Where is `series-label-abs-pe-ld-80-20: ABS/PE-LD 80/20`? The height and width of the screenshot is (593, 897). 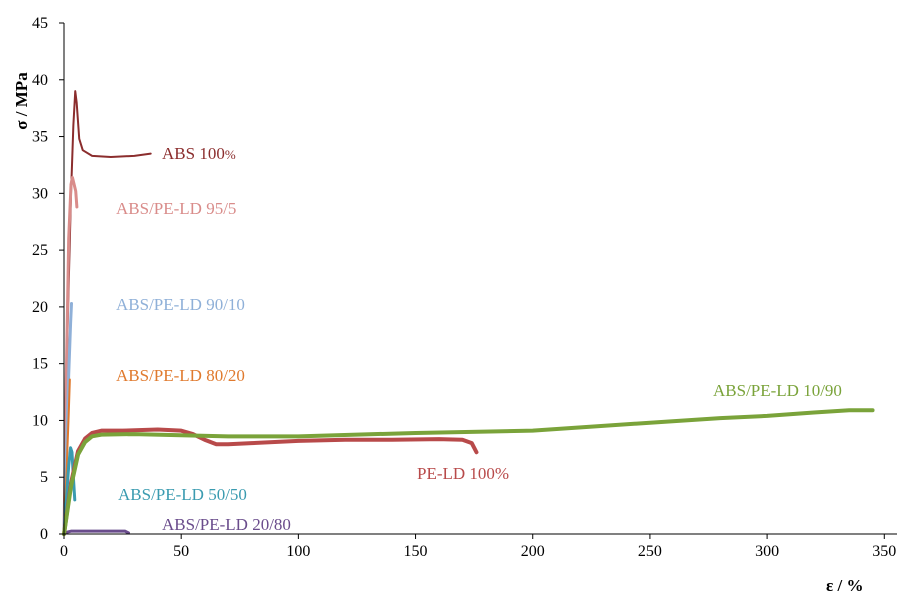
series-label-abs-pe-ld-80-20: ABS/PE-LD 80/20 is located at coordinates (180, 375).